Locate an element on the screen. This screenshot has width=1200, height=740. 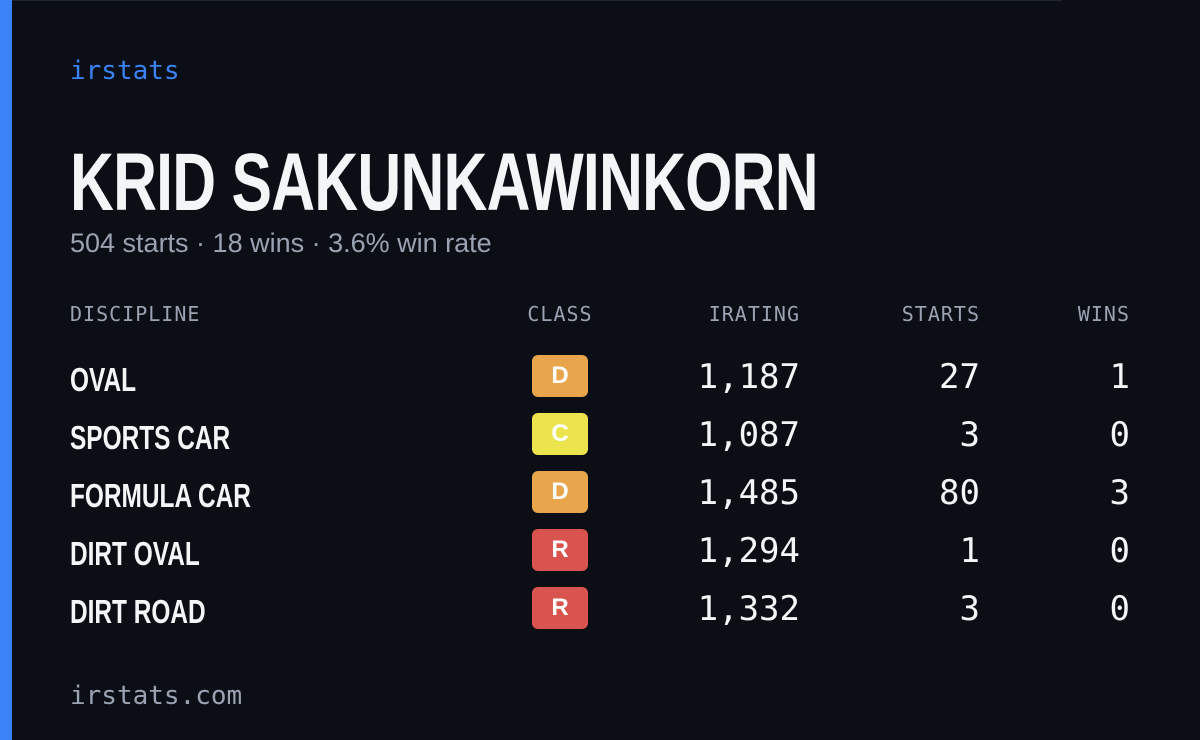
column-header: DISCIPLINE is located at coordinates (135, 314).